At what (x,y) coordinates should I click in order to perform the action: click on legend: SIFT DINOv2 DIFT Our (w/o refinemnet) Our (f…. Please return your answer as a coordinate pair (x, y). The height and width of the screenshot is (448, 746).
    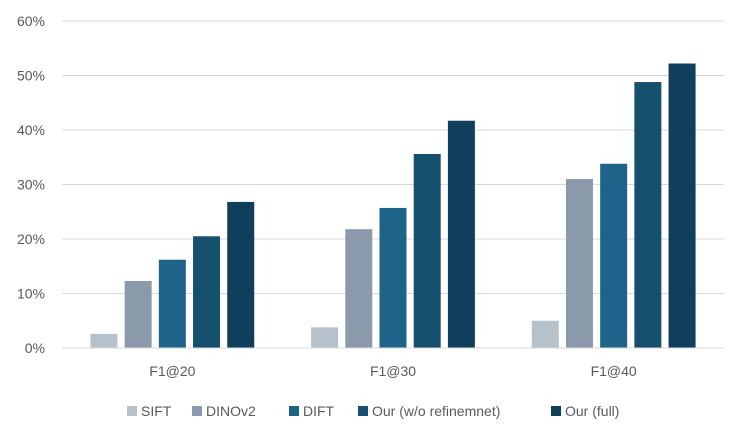
    Looking at the image, I should click on (373, 411).